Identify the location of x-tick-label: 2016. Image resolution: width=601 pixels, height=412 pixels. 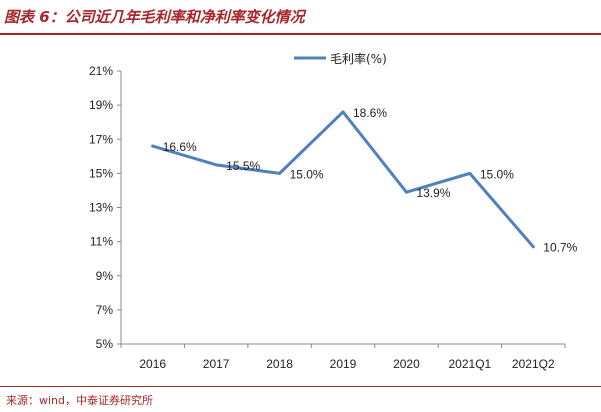
(152, 364).